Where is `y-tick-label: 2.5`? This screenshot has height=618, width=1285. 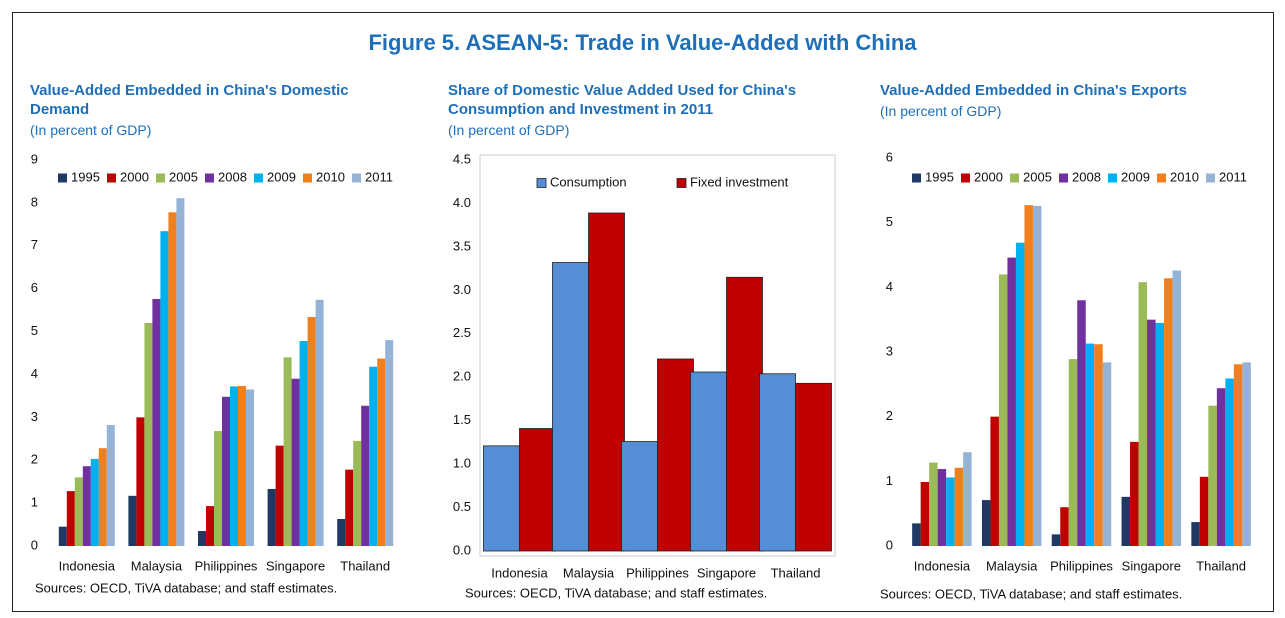 y-tick-label: 2.5 is located at coordinates (462, 332).